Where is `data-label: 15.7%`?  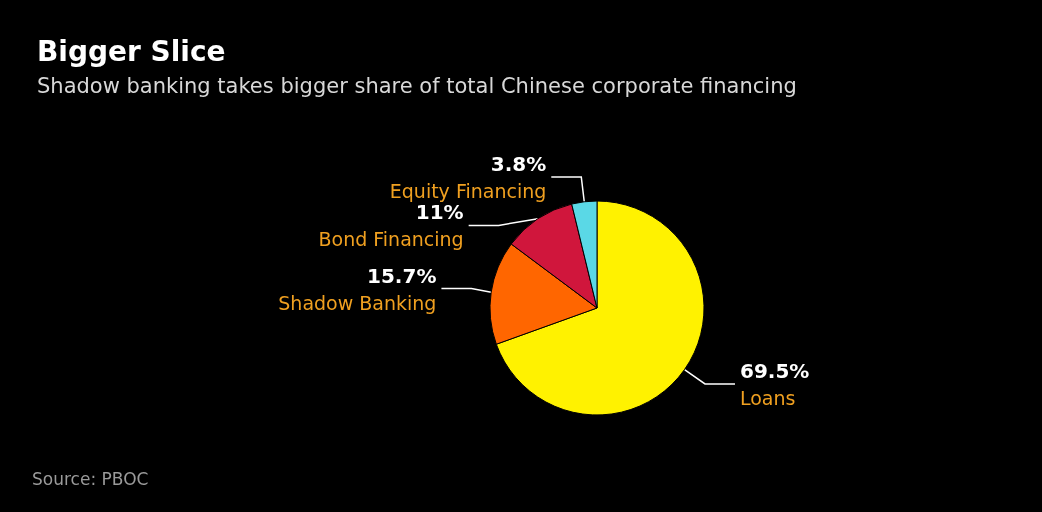 data-label: 15.7% is located at coordinates (402, 275).